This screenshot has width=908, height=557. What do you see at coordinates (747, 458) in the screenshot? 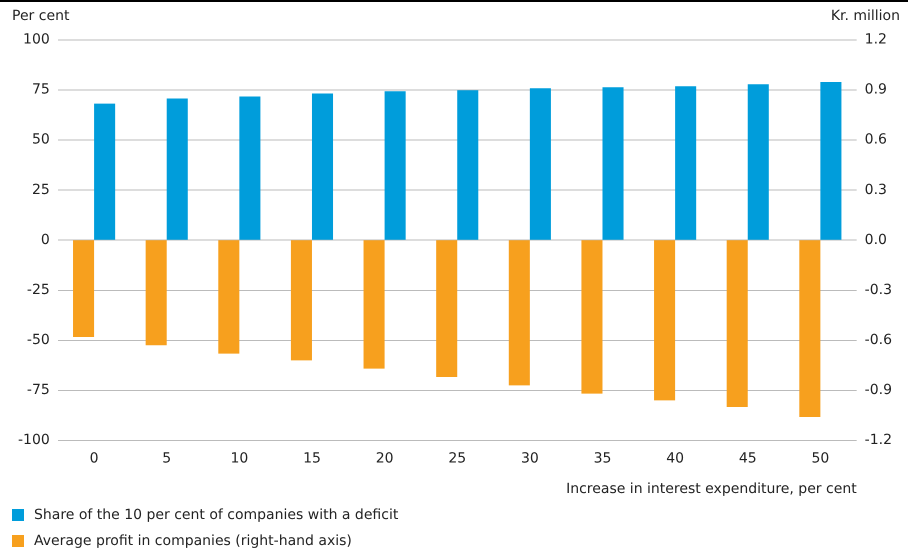
I see `x-tick-label: 45` at bounding box center [747, 458].